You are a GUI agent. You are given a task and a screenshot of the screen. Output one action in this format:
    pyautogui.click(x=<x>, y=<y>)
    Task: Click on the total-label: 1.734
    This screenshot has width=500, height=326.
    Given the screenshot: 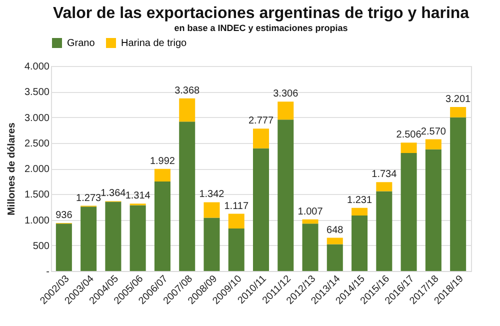 What is the action you would take?
    pyautogui.click(x=385, y=174)
    